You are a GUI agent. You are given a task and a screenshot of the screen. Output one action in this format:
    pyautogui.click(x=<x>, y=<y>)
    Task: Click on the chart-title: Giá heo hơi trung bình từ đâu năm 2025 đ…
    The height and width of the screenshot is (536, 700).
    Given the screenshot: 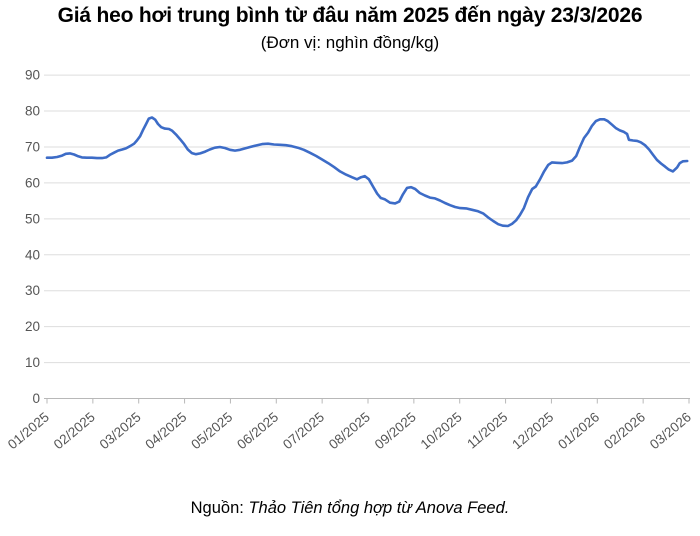 What is the action you would take?
    pyautogui.click(x=350, y=15)
    